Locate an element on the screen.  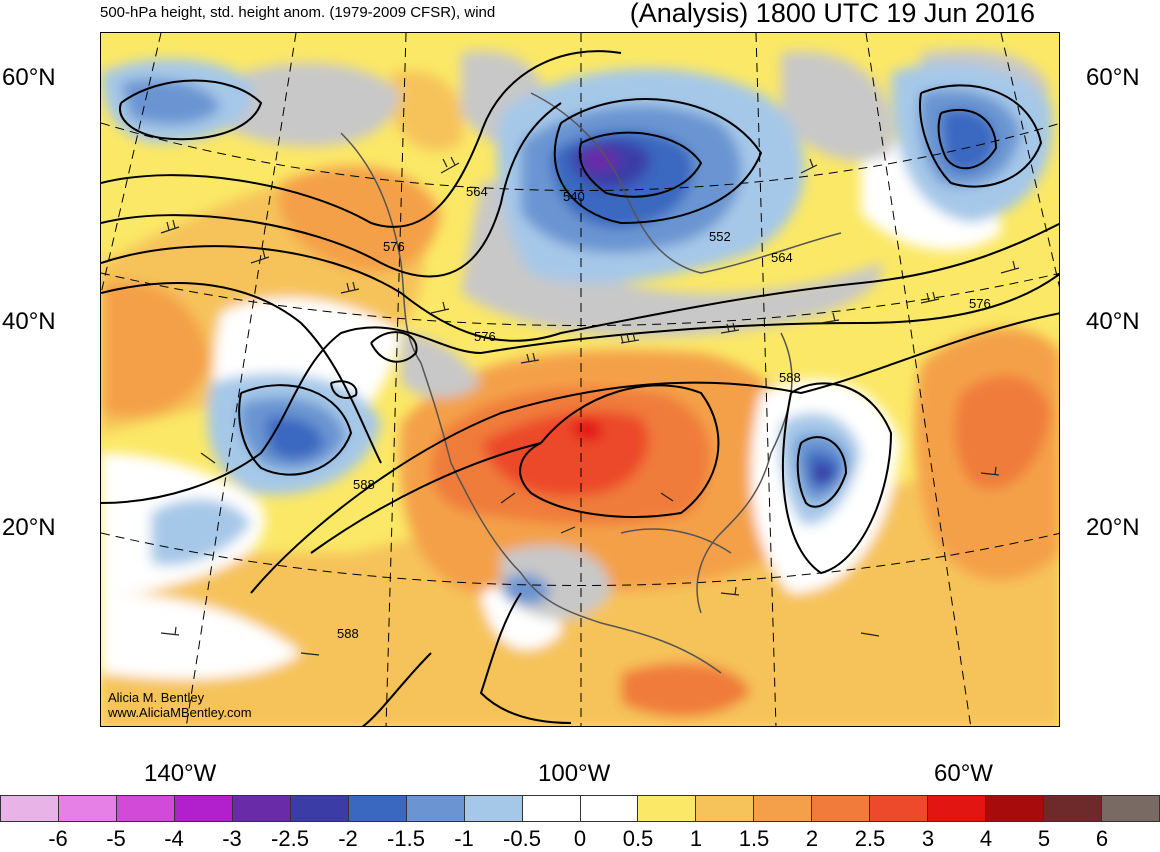
lat-label-20n-left: 20°N is located at coordinates (29, 527).